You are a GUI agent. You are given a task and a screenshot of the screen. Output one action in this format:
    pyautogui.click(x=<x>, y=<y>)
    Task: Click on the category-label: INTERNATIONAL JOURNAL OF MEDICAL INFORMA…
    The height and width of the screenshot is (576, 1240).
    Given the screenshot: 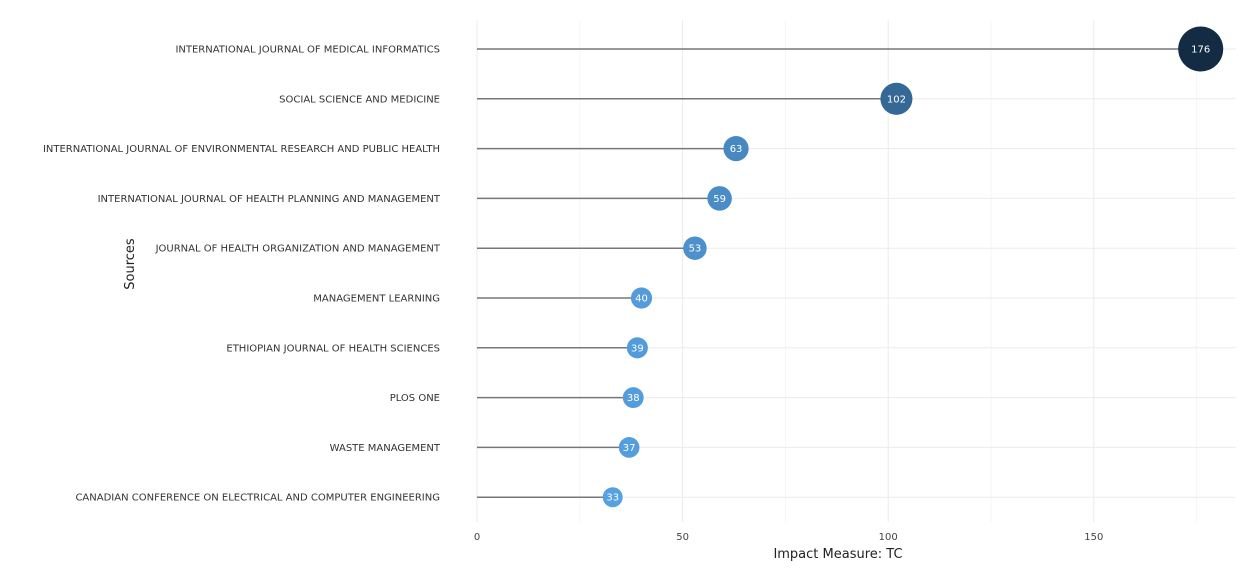 What is the action you would take?
    pyautogui.click(x=307, y=50)
    